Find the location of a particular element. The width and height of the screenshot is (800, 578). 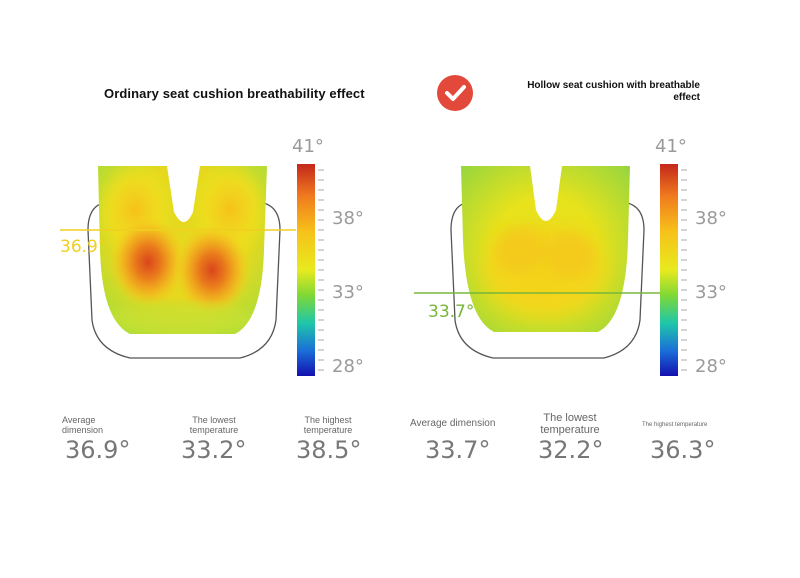

scale-label-38-left: 38° is located at coordinates (348, 218).